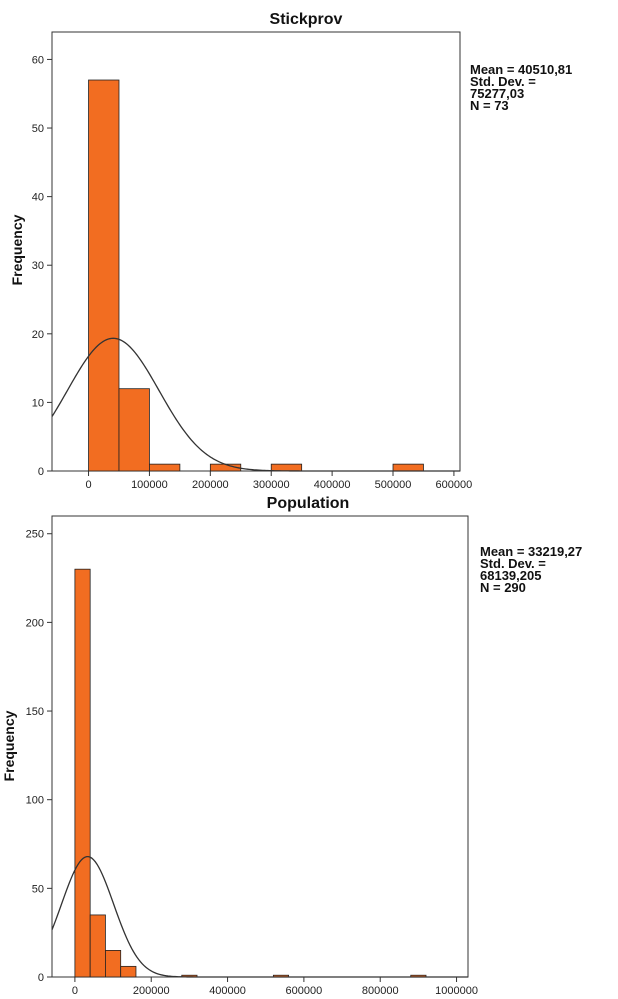  I want to click on stats-line: N = 290, so click(503, 587).